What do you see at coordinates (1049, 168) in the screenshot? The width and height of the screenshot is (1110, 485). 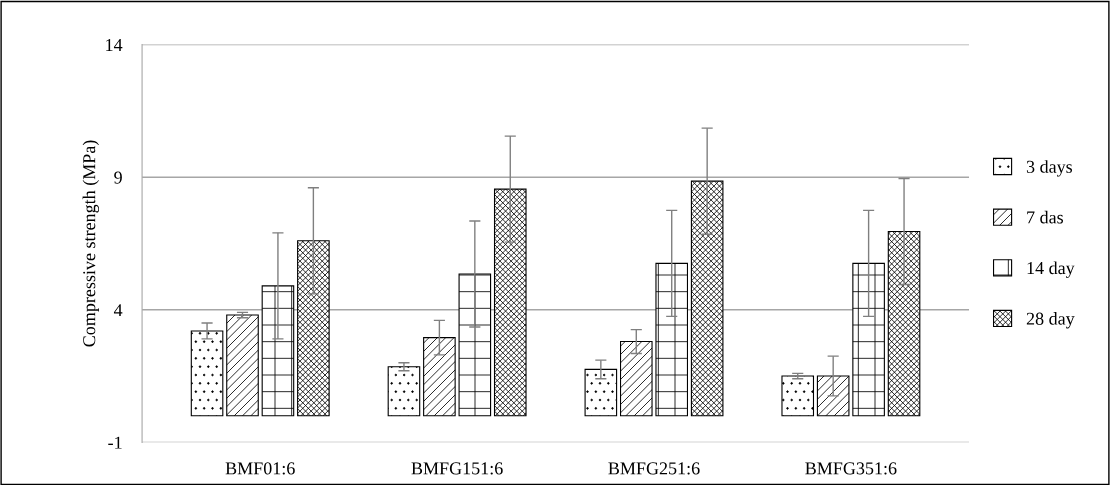 I see `legend-label: 3 days` at bounding box center [1049, 168].